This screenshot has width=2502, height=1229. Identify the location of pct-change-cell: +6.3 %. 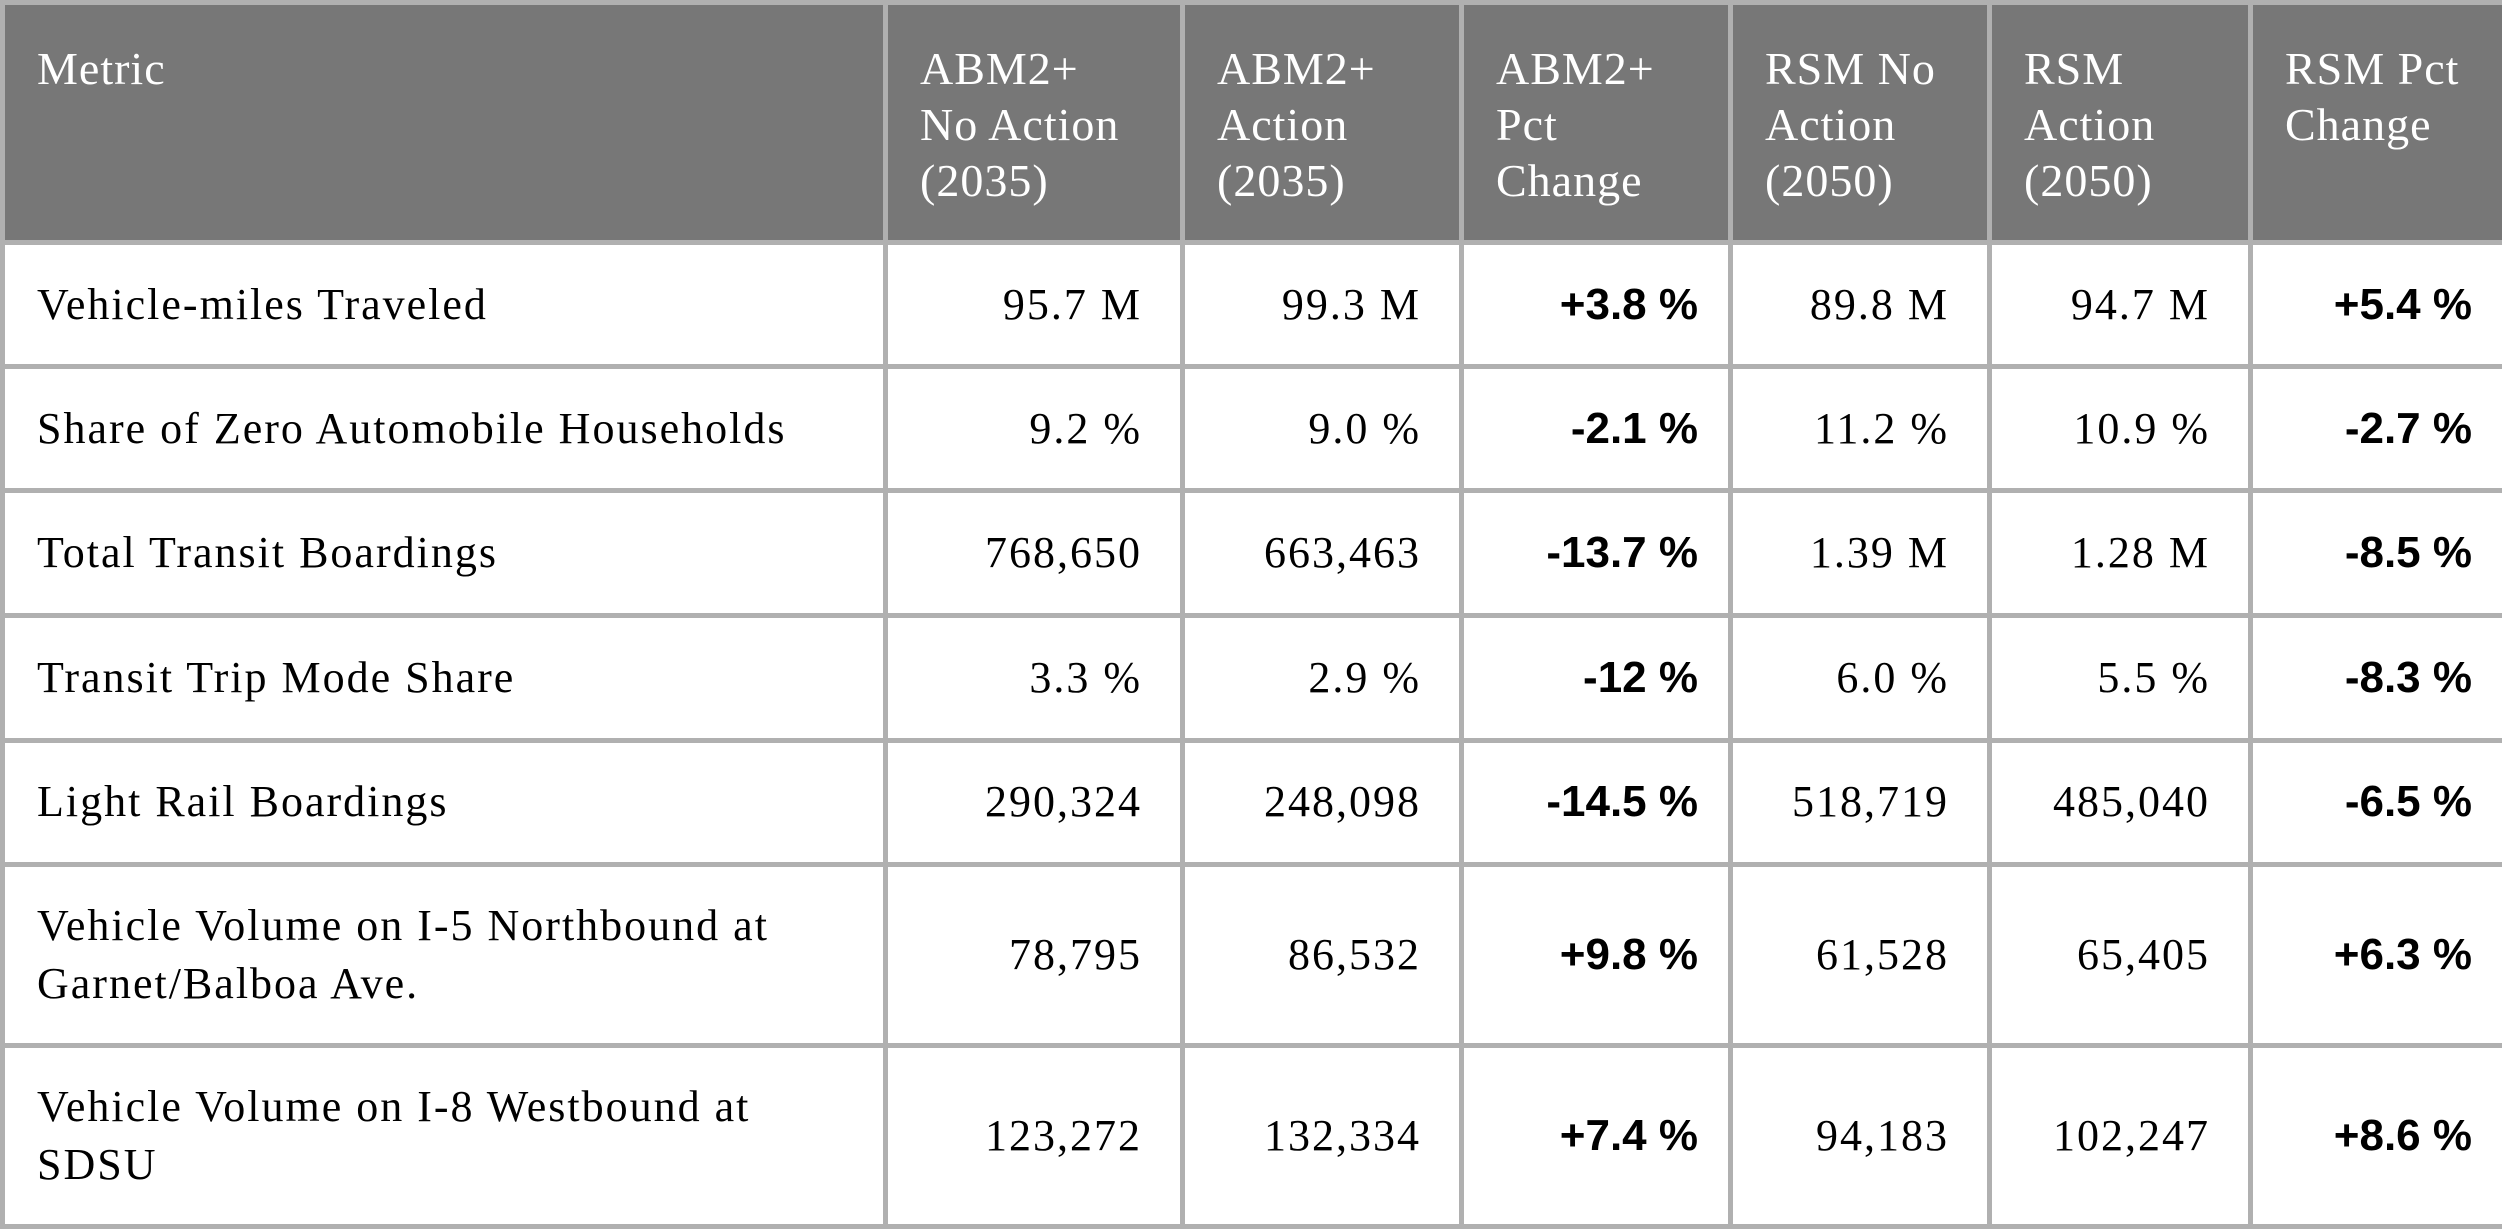
(2375, 954).